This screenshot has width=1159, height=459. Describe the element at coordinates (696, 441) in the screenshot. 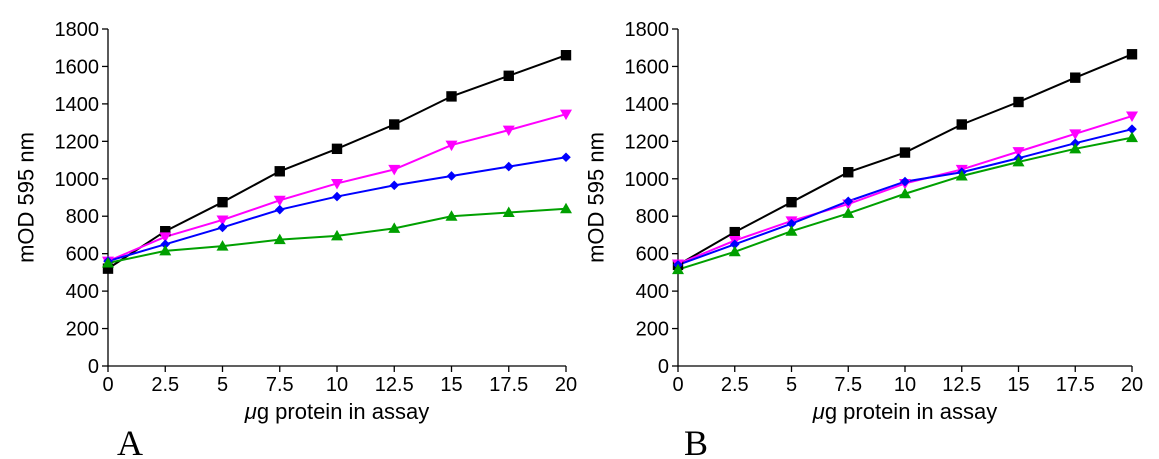

I see `panel-label: B` at that location.